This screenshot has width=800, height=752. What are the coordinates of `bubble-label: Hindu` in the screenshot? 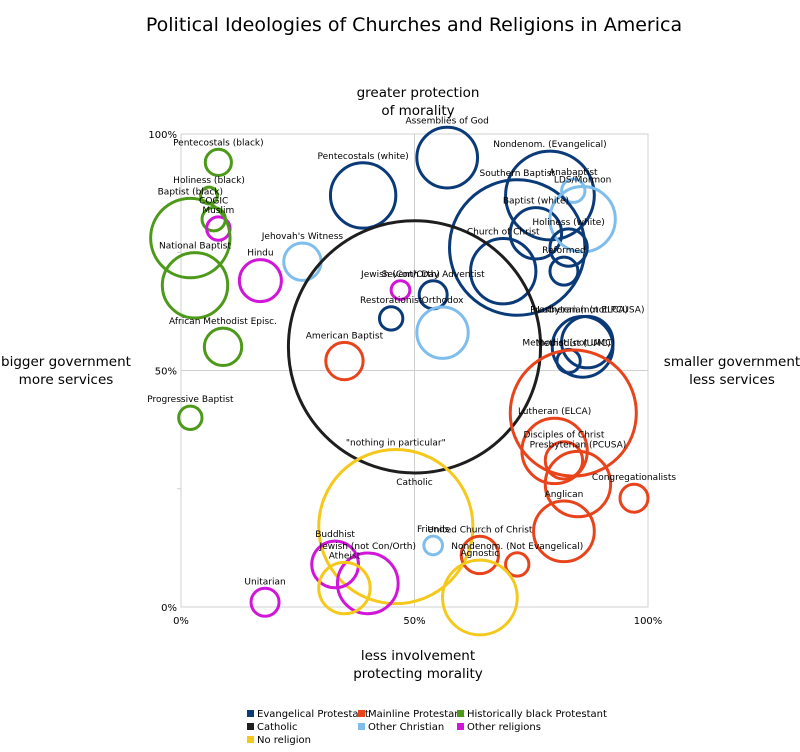 It's located at (260, 254).